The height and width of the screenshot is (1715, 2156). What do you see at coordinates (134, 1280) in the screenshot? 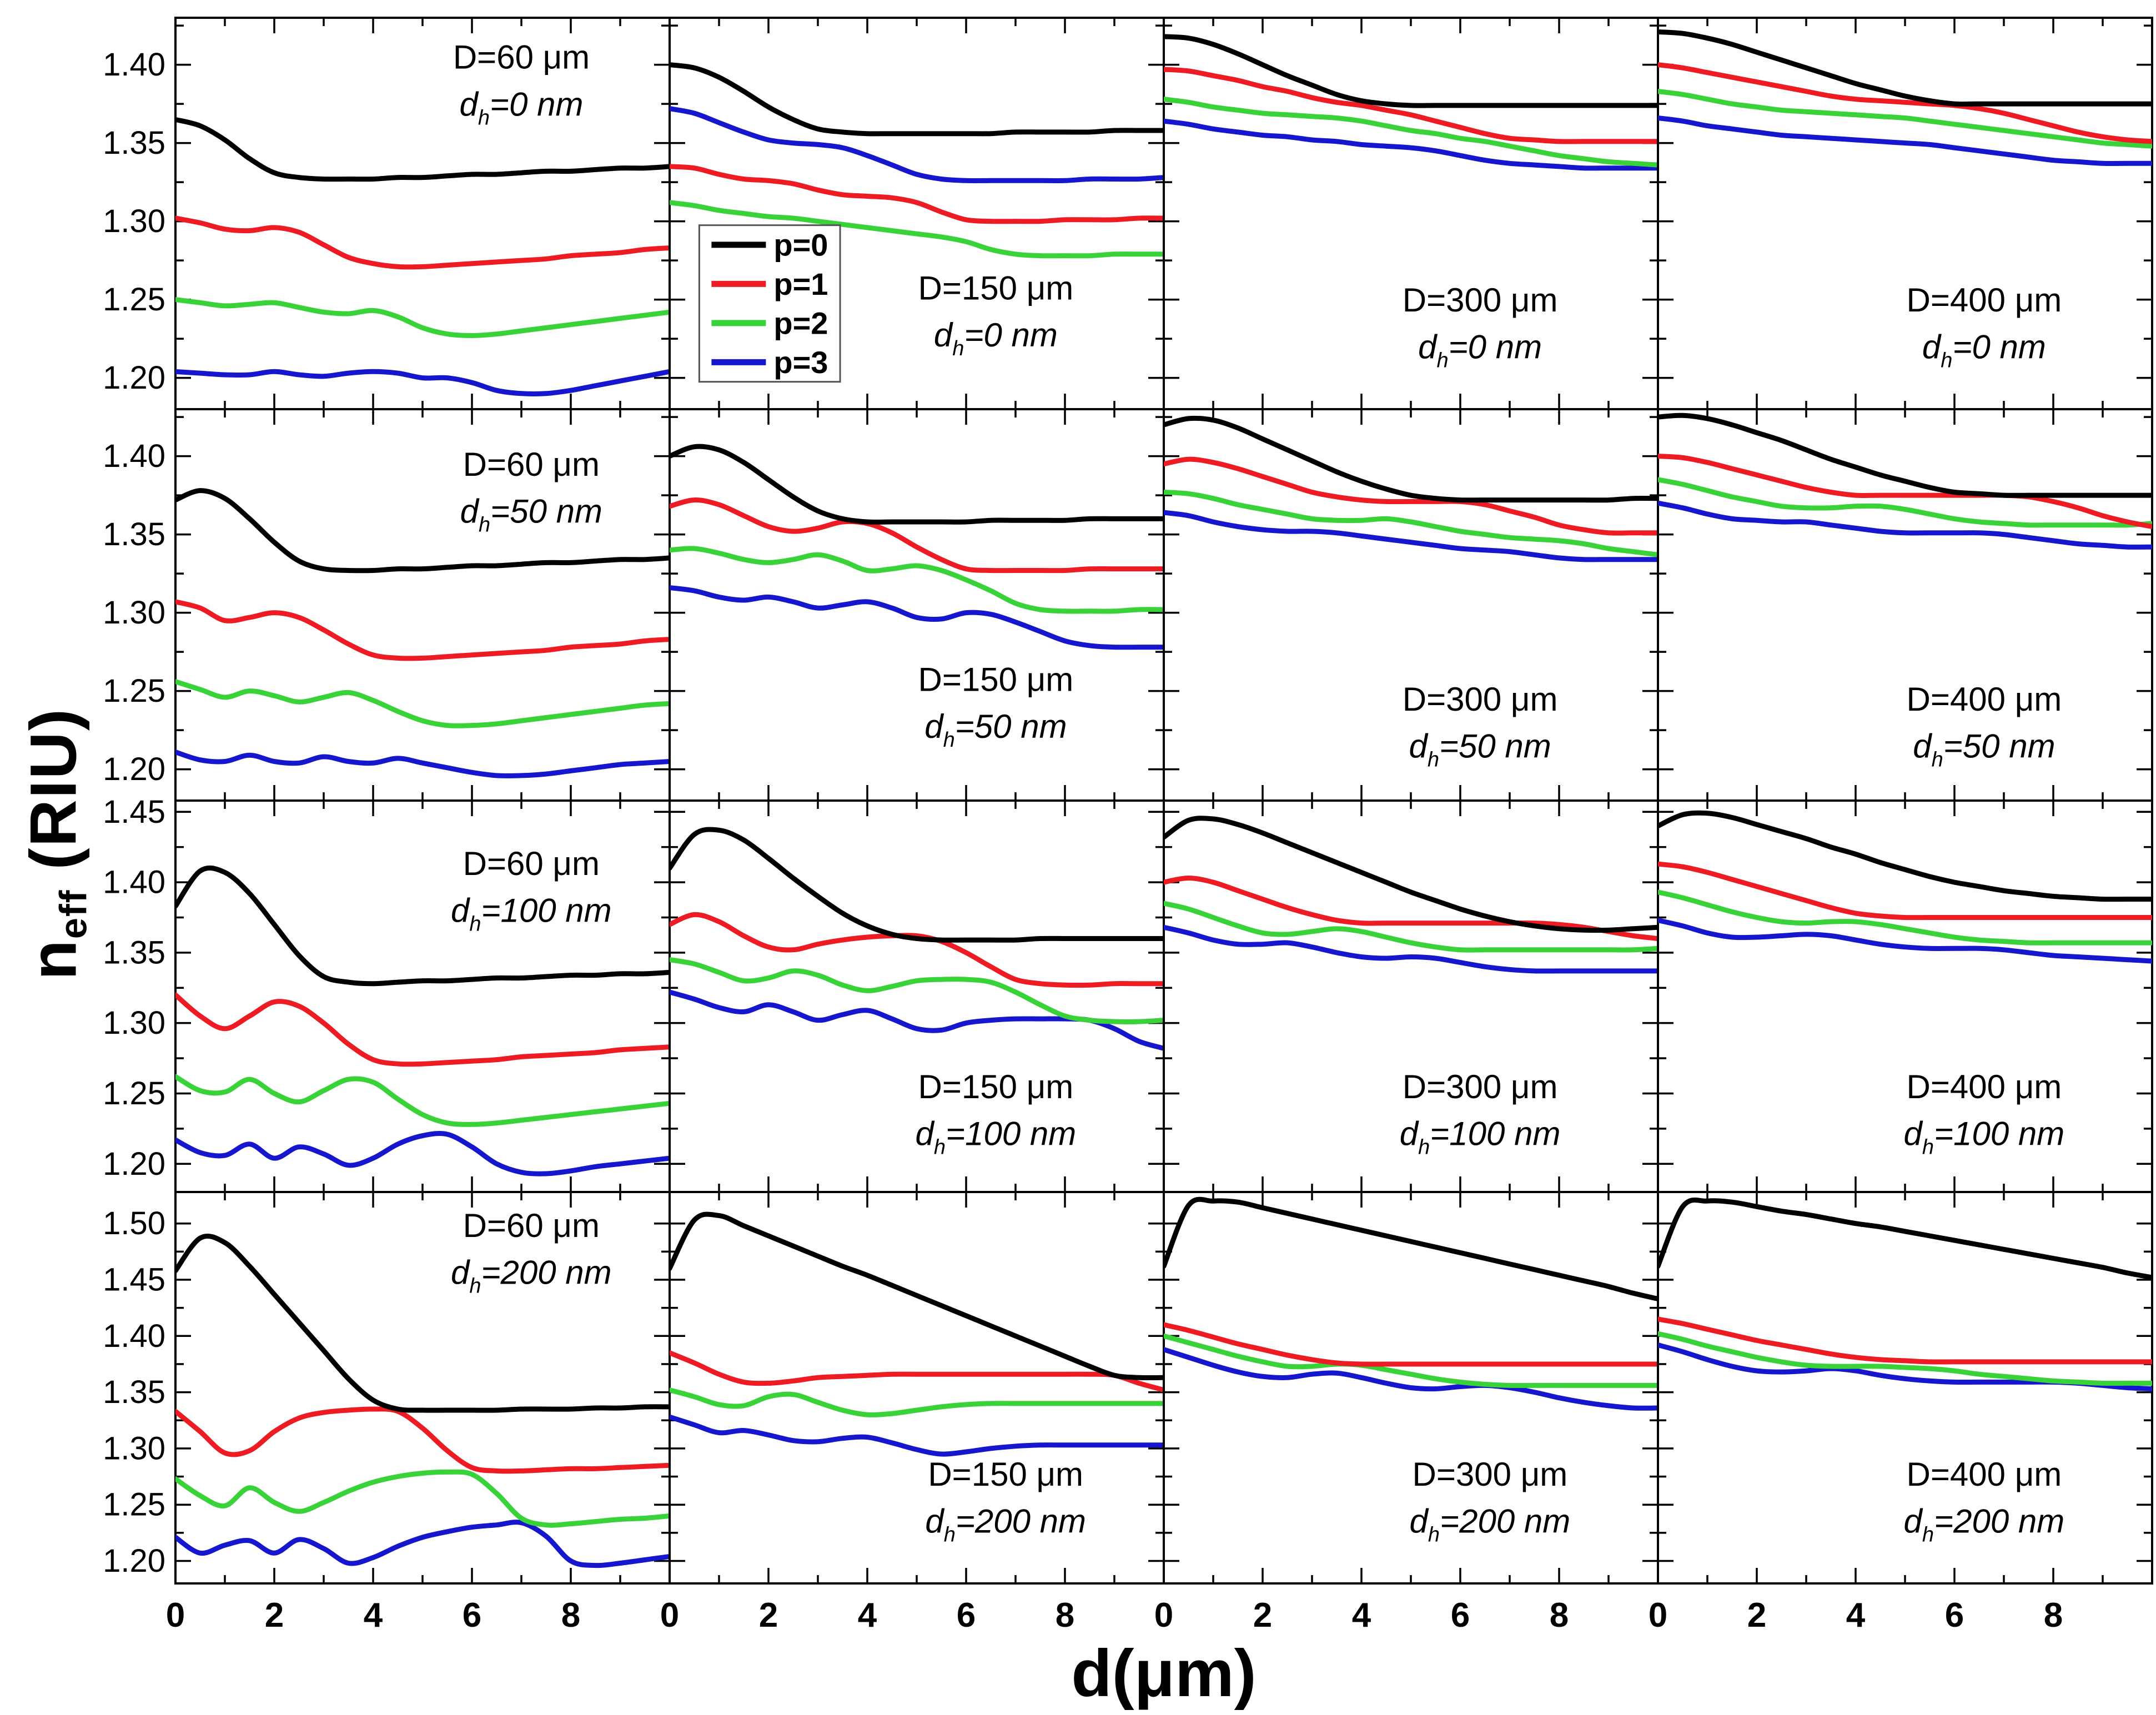
I see `y-tick-label: 1.45` at bounding box center [134, 1280].